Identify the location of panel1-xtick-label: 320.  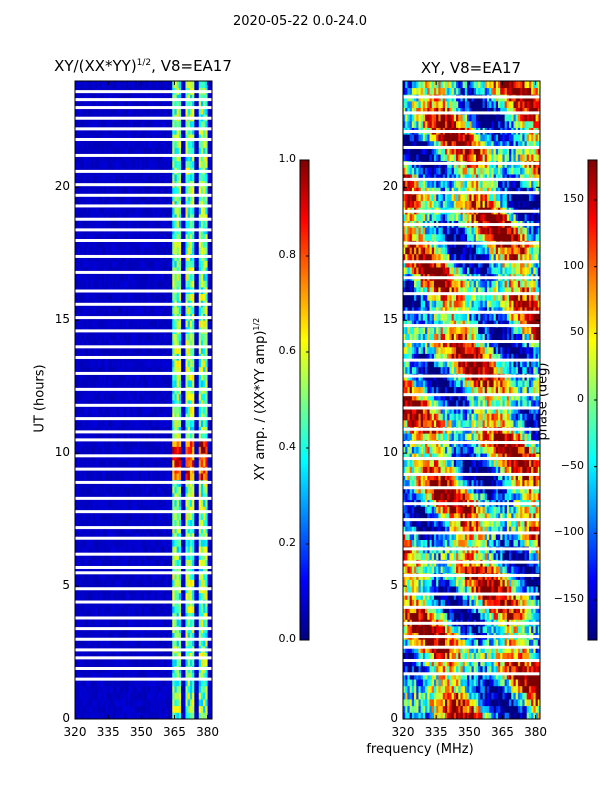
(75, 732).